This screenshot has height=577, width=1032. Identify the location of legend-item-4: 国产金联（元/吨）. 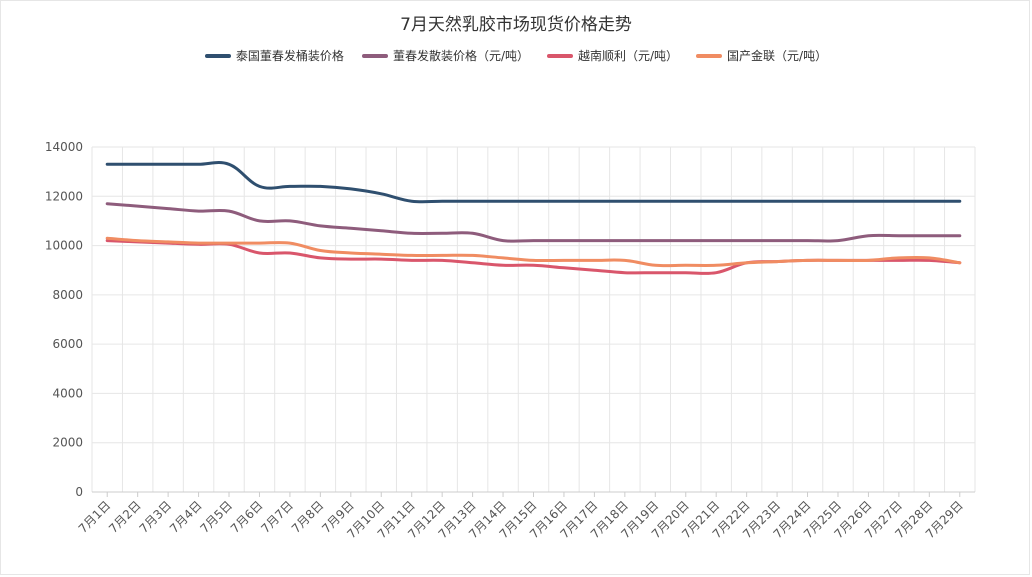
(761, 55).